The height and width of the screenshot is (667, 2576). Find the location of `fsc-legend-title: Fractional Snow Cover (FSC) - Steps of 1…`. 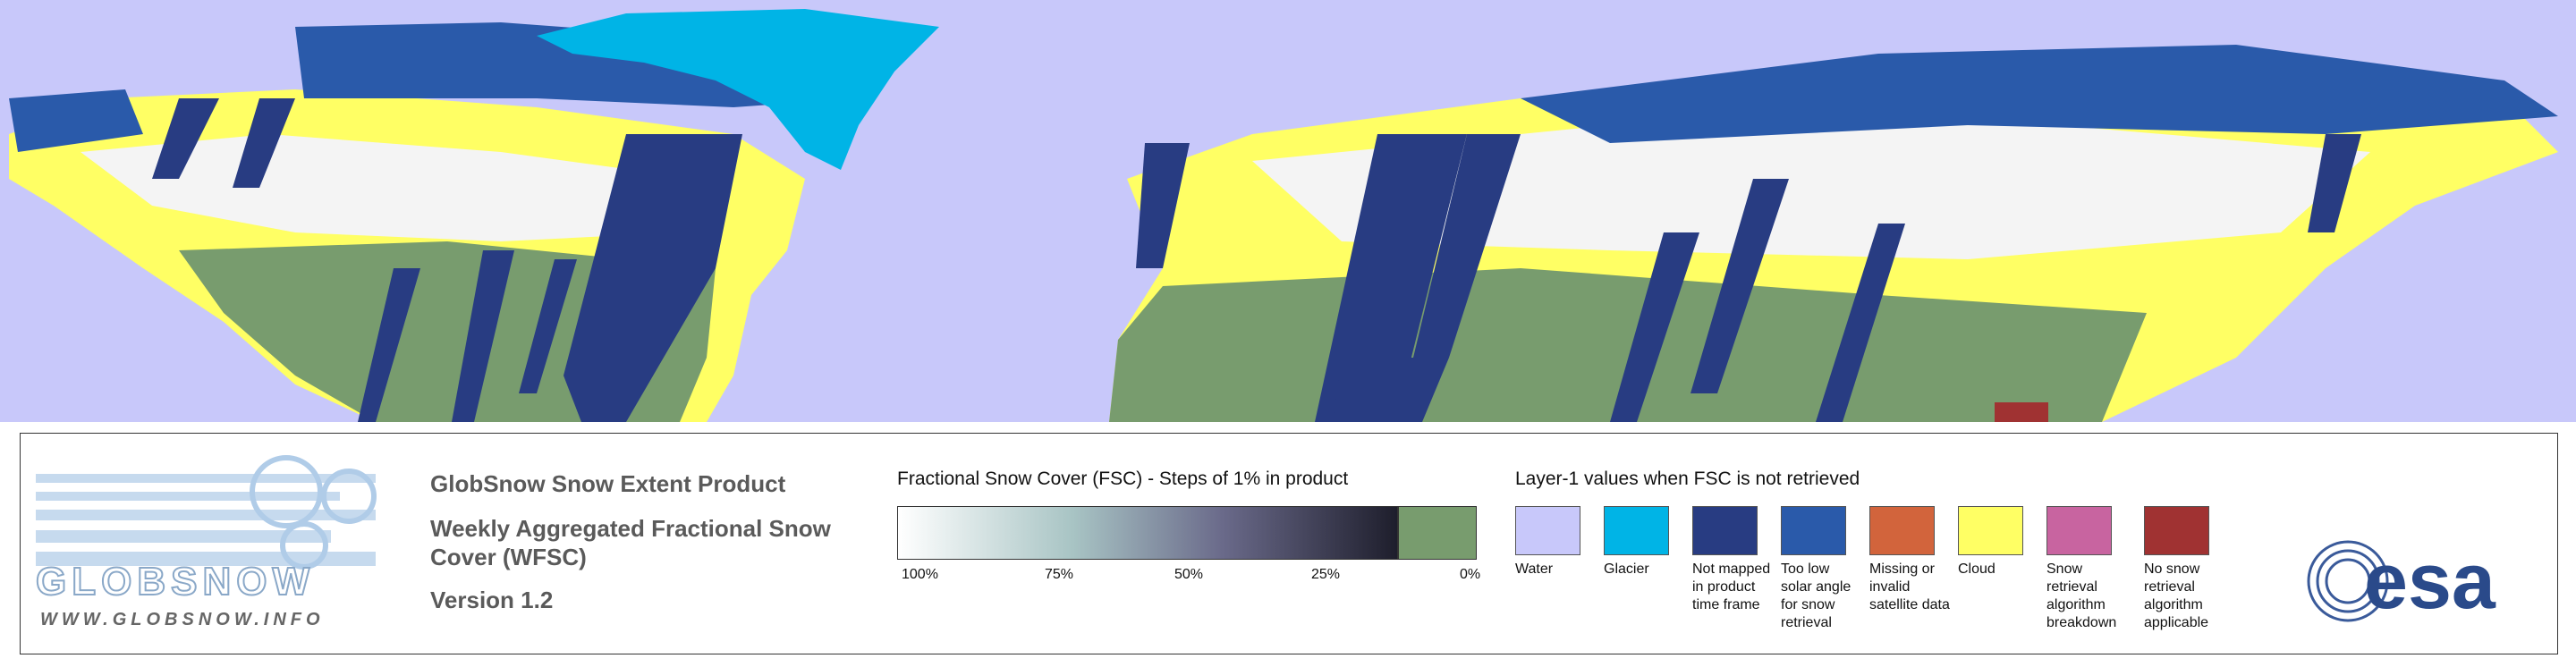

fsc-legend-title: Fractional Snow Cover (FSC) - Steps of 1… is located at coordinates (1123, 479).